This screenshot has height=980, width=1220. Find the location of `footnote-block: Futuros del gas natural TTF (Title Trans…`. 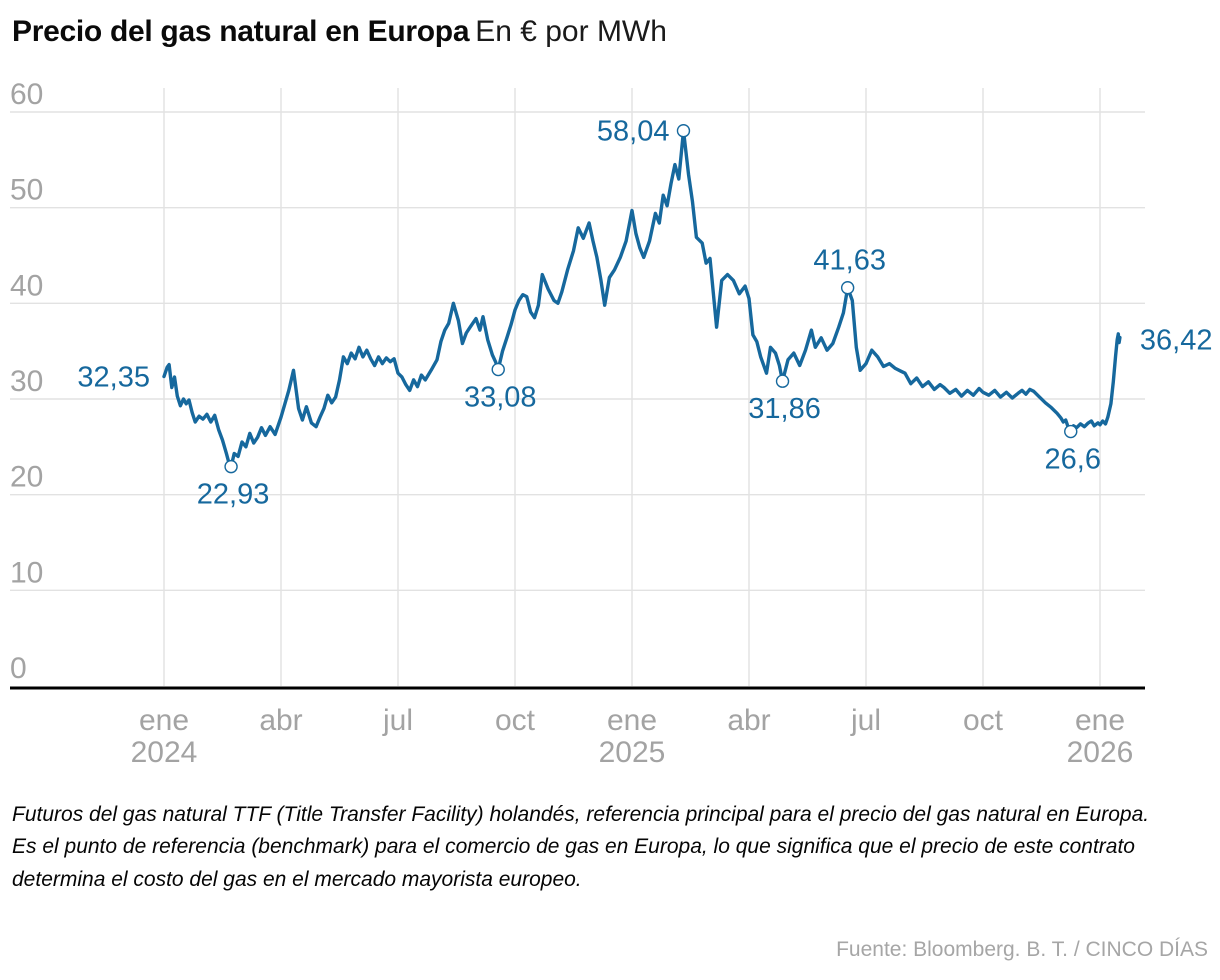

footnote-block: Futuros del gas natural TTF (Title Trans… is located at coordinates (612, 847).